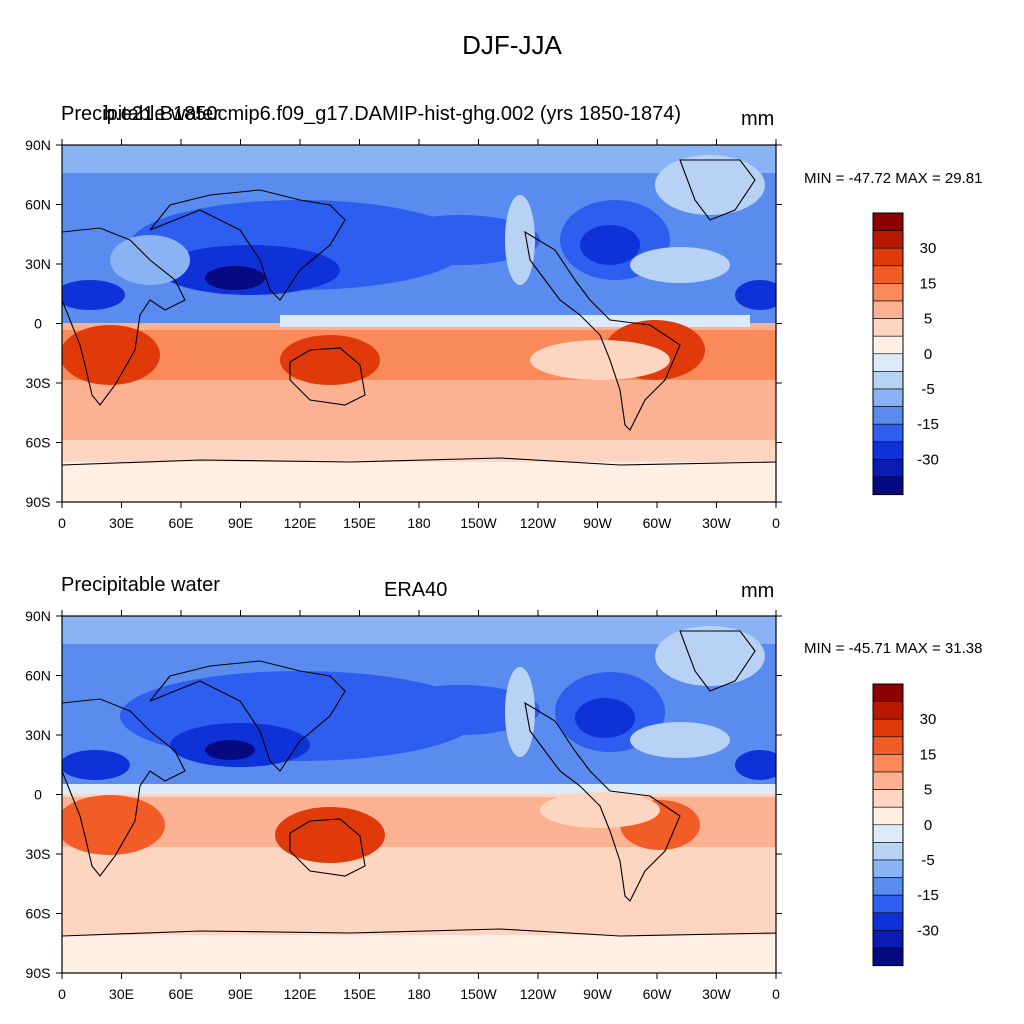  What do you see at coordinates (710, 185) in the screenshot?
I see `greenland-field` at bounding box center [710, 185].